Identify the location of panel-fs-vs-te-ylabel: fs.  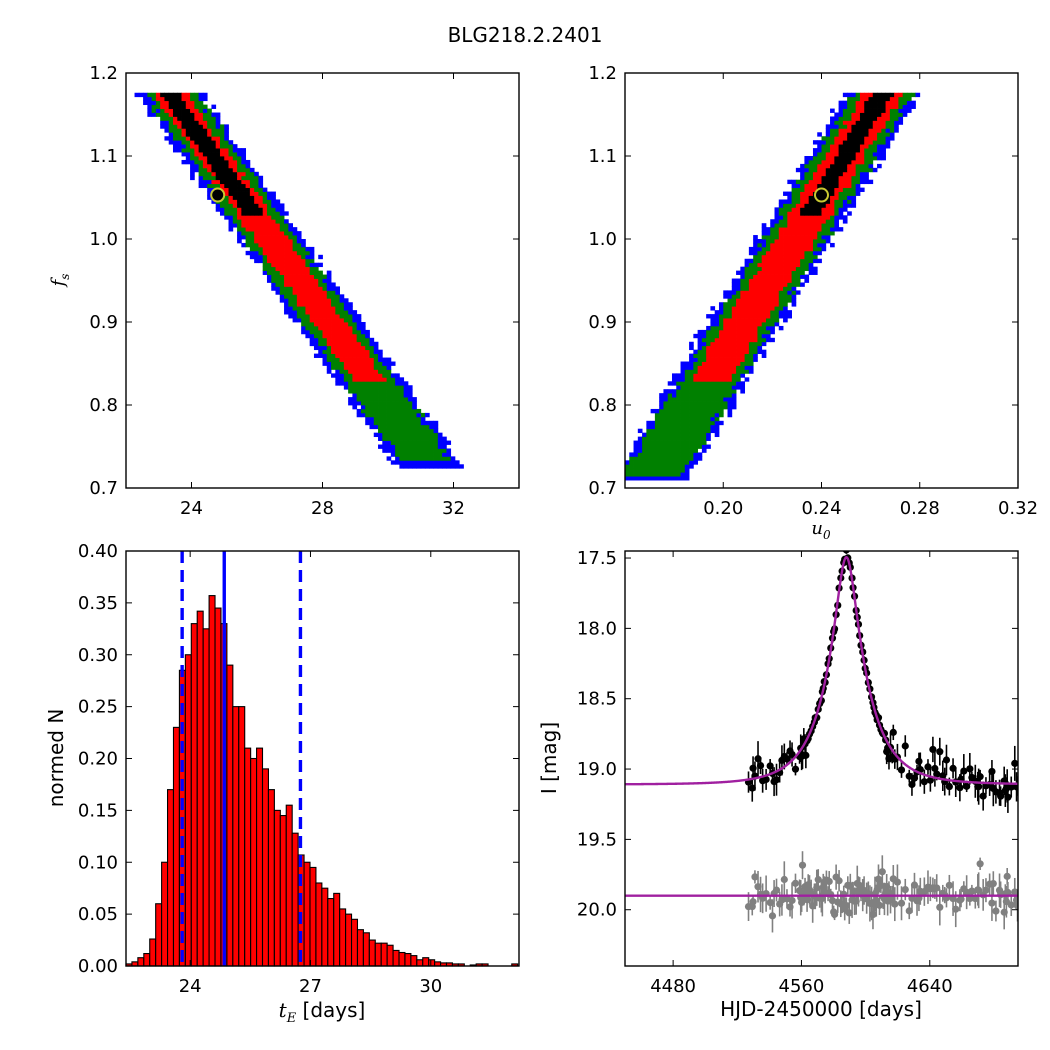
(60, 281).